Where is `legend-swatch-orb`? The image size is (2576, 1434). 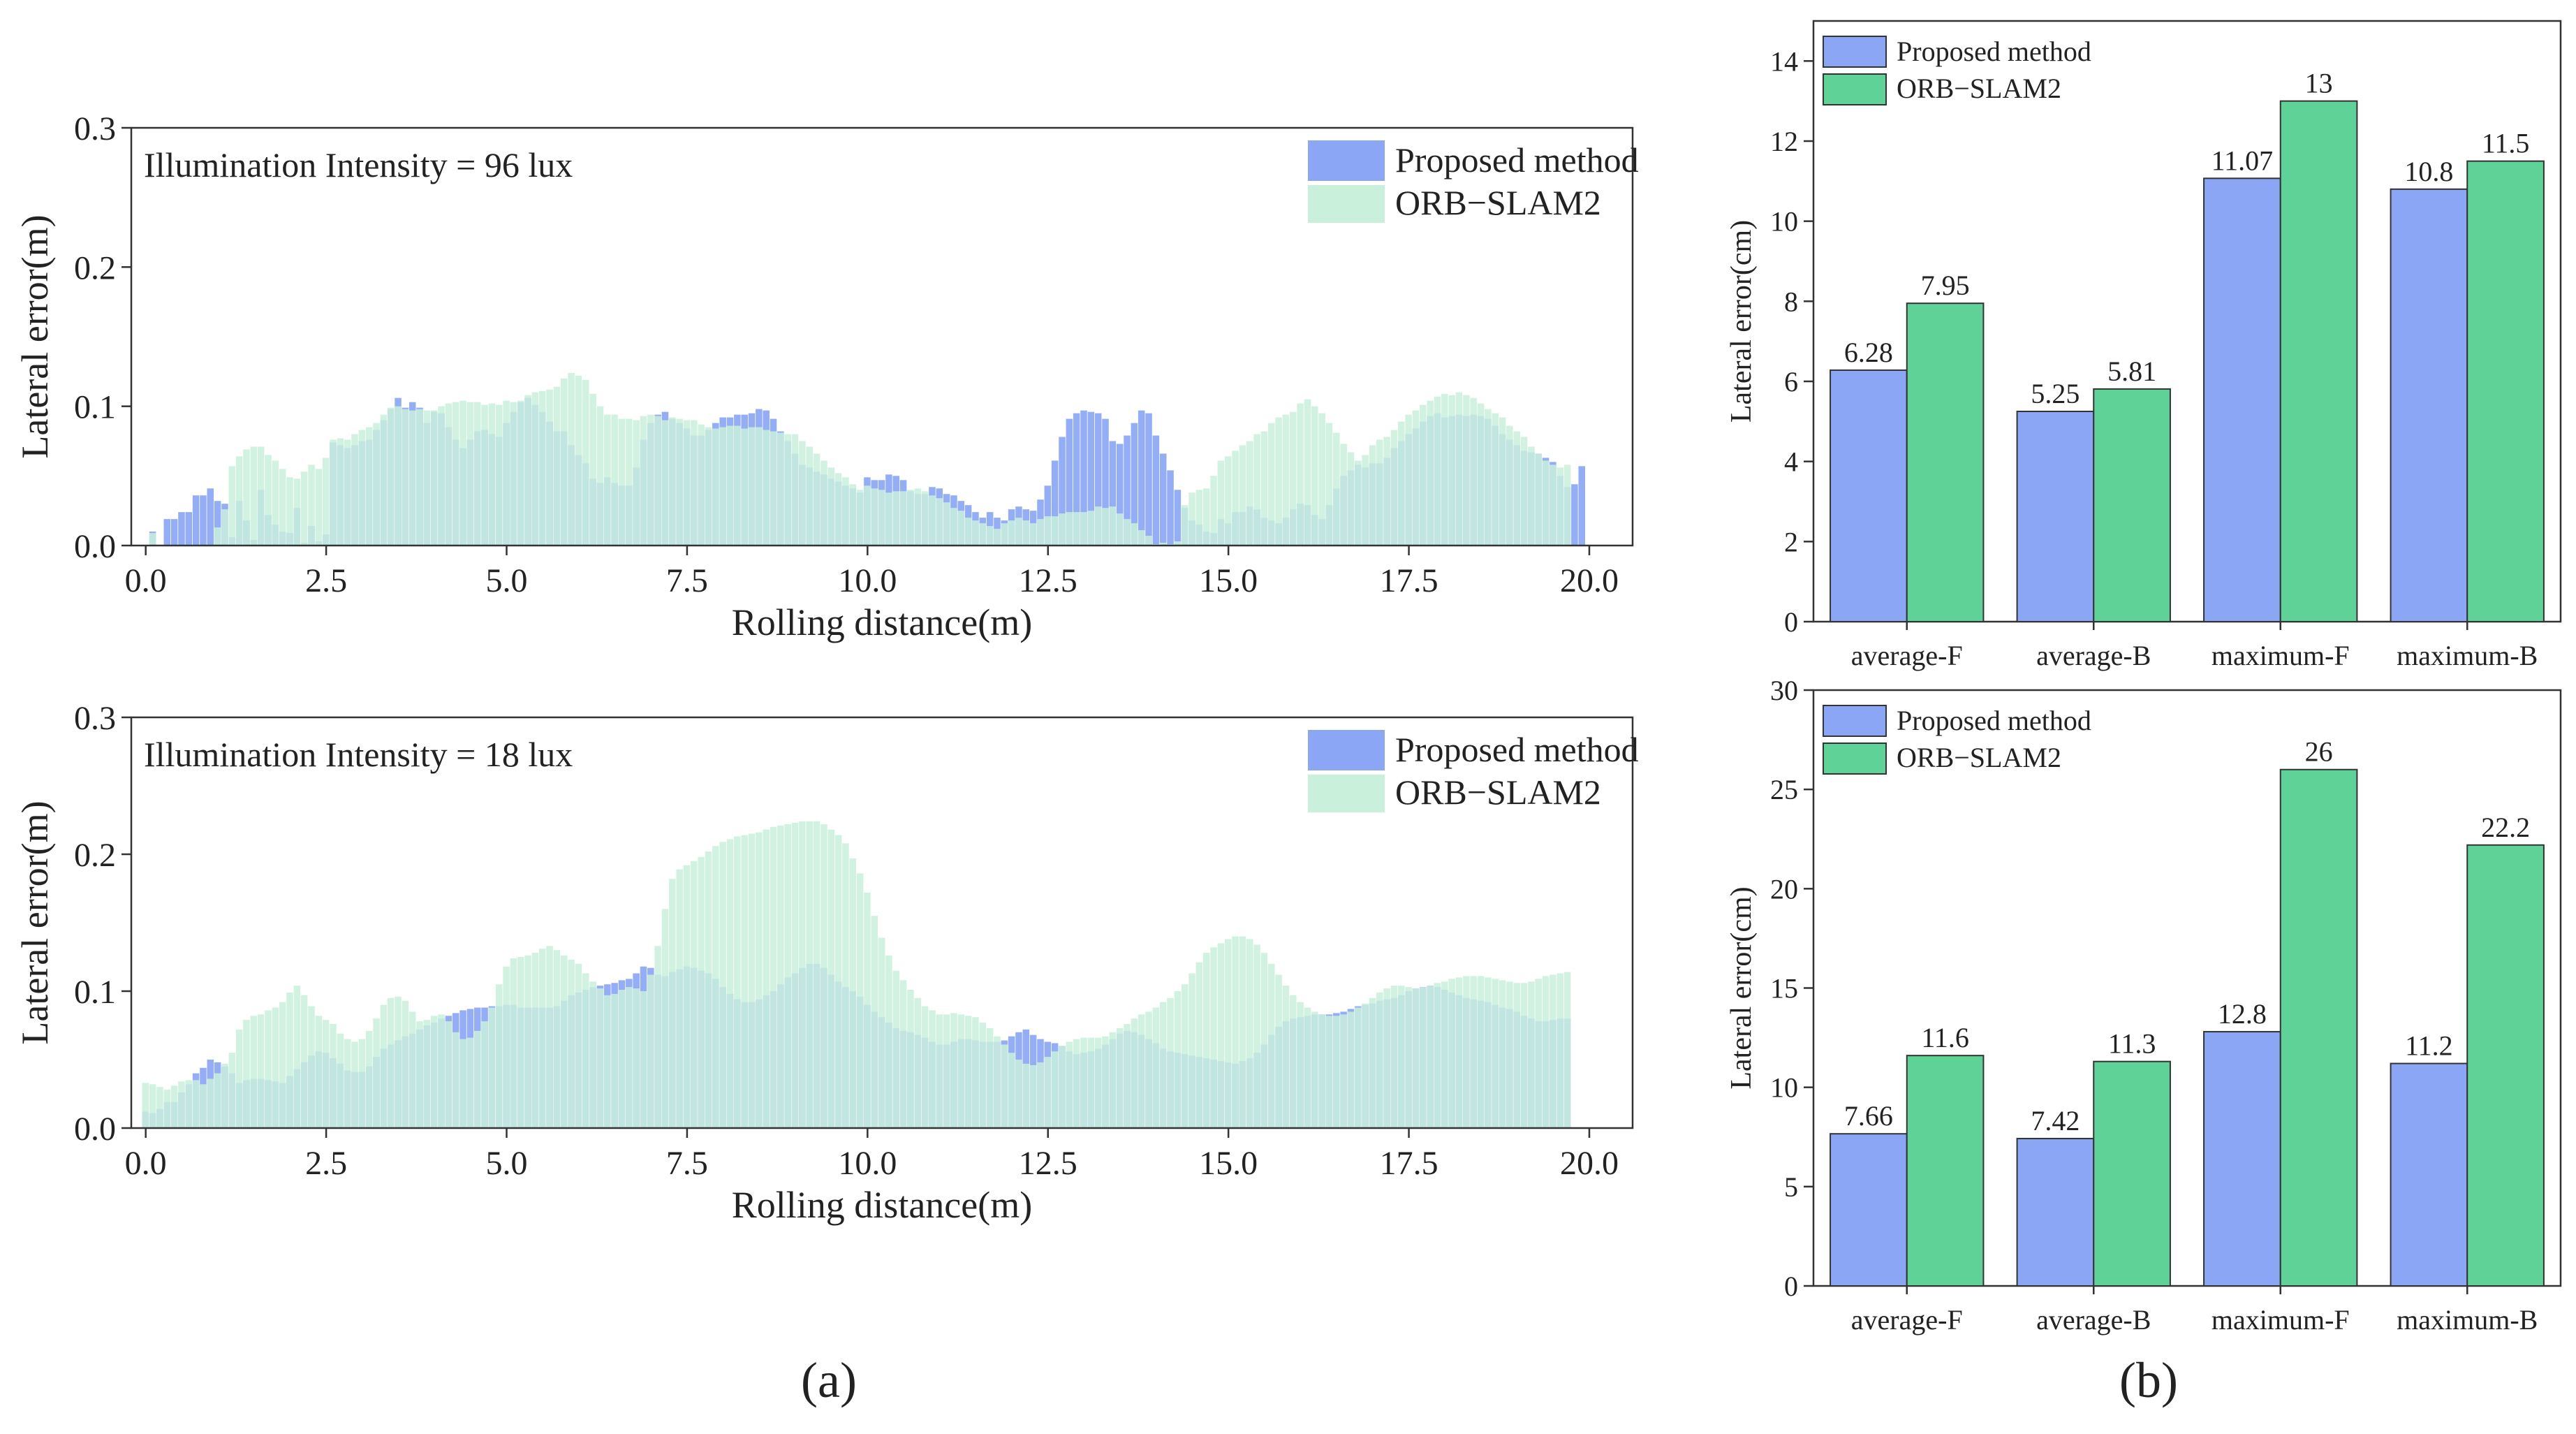
legend-swatch-orb is located at coordinates (1346, 793).